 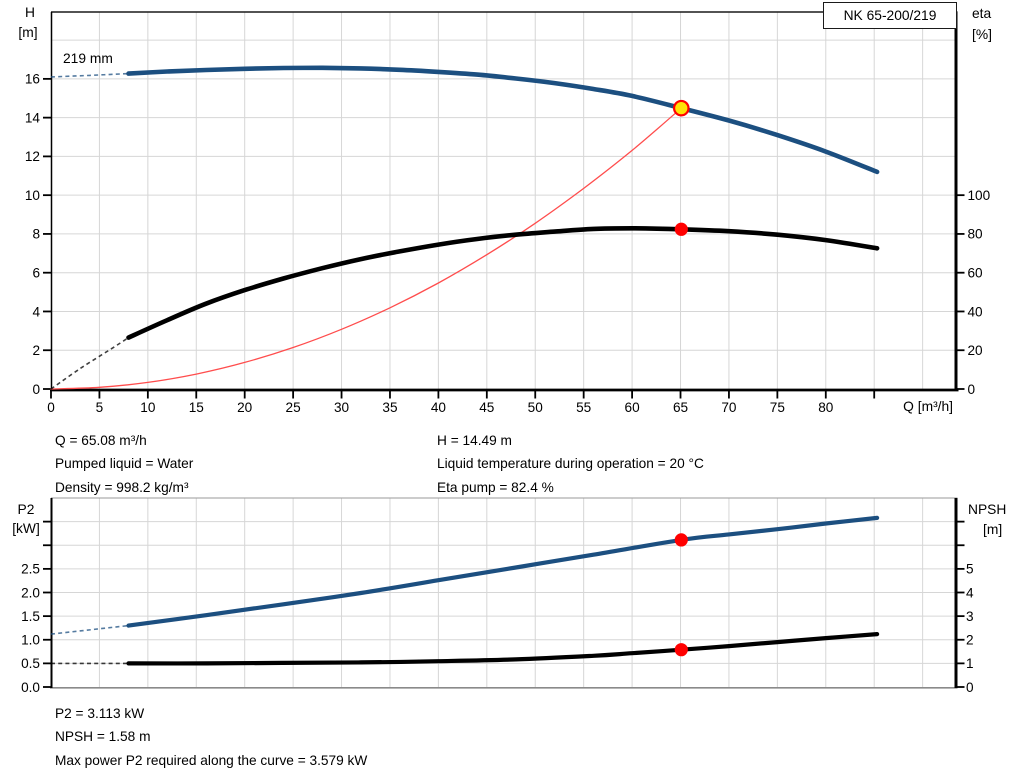 What do you see at coordinates (987, 509) in the screenshot?
I see `right-axis-title: NPSH` at bounding box center [987, 509].